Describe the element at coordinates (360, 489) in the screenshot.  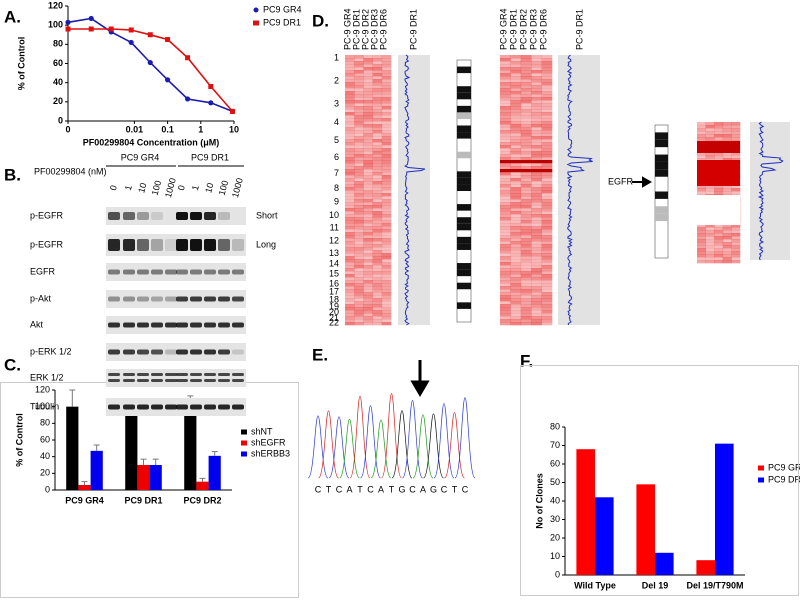
I see `base-call: T` at that location.